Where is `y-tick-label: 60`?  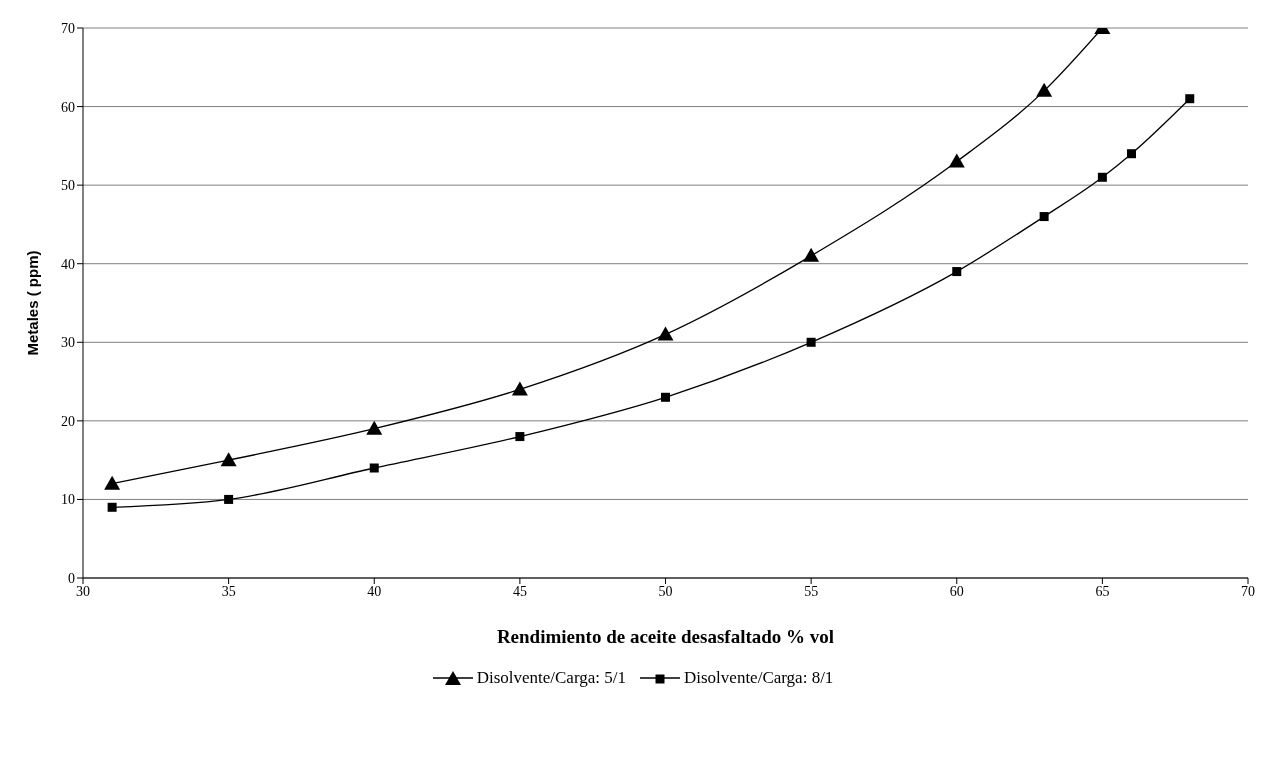 y-tick-label: 60 is located at coordinates (68, 107).